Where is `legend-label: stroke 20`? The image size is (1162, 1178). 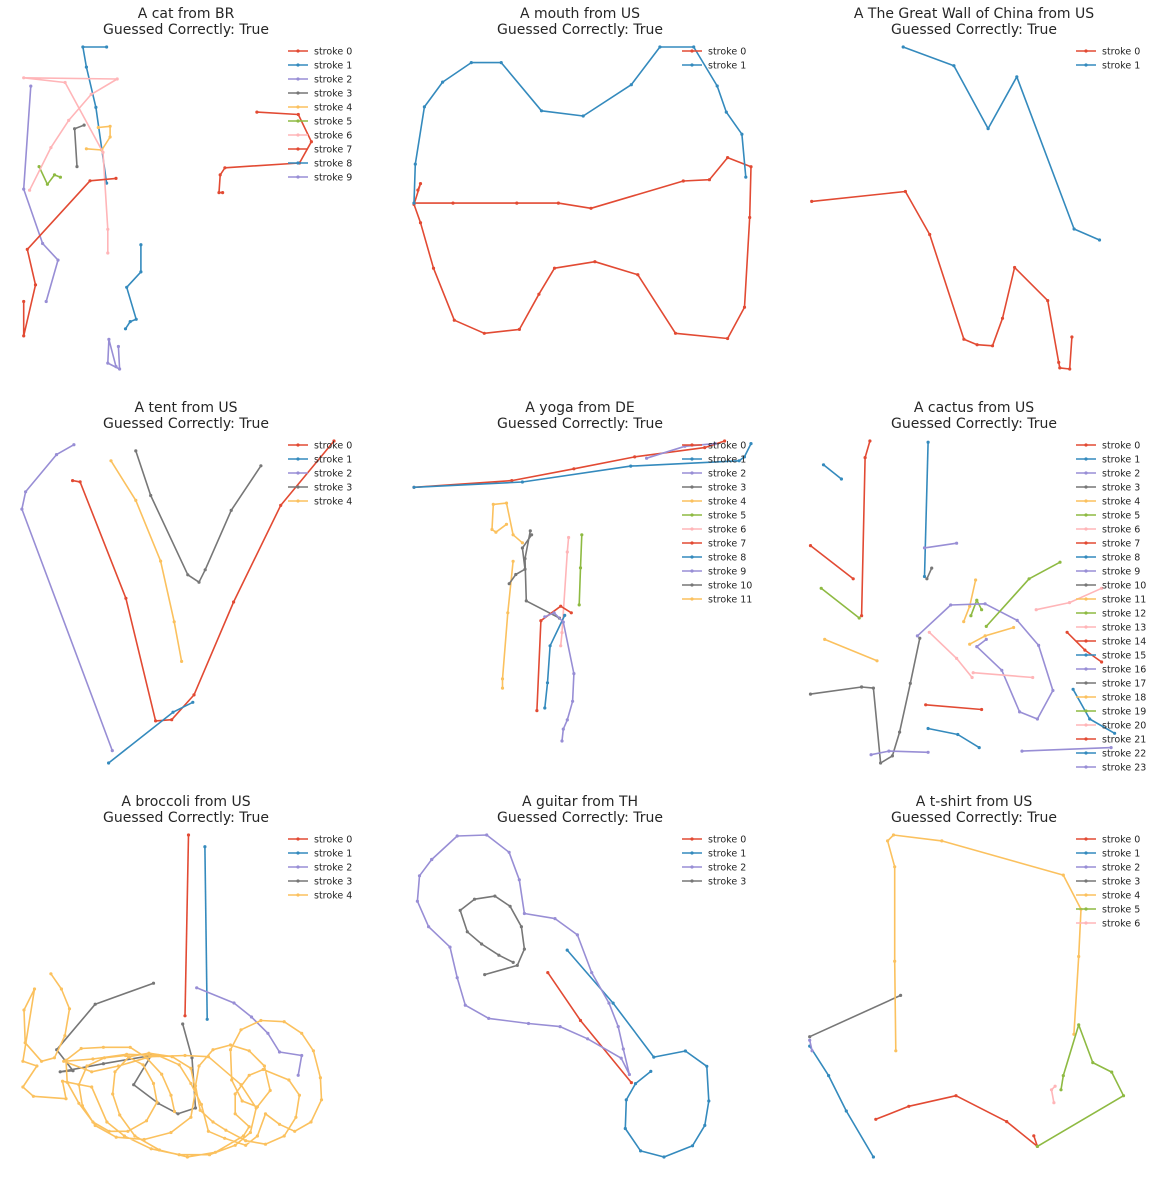 legend-label: stroke 20 is located at coordinates (1124, 726).